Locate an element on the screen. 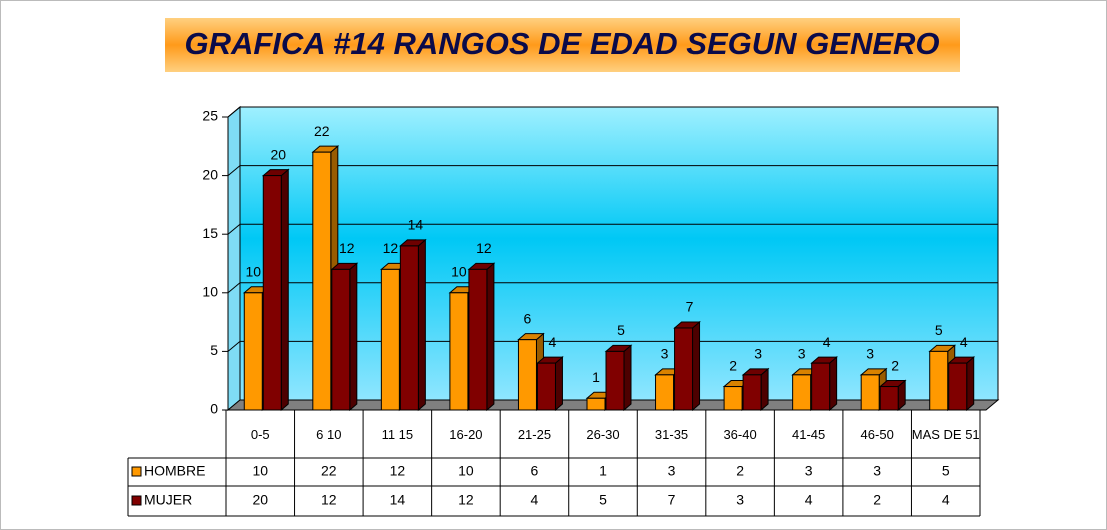  legend-label: HOMBRE is located at coordinates (174, 471).